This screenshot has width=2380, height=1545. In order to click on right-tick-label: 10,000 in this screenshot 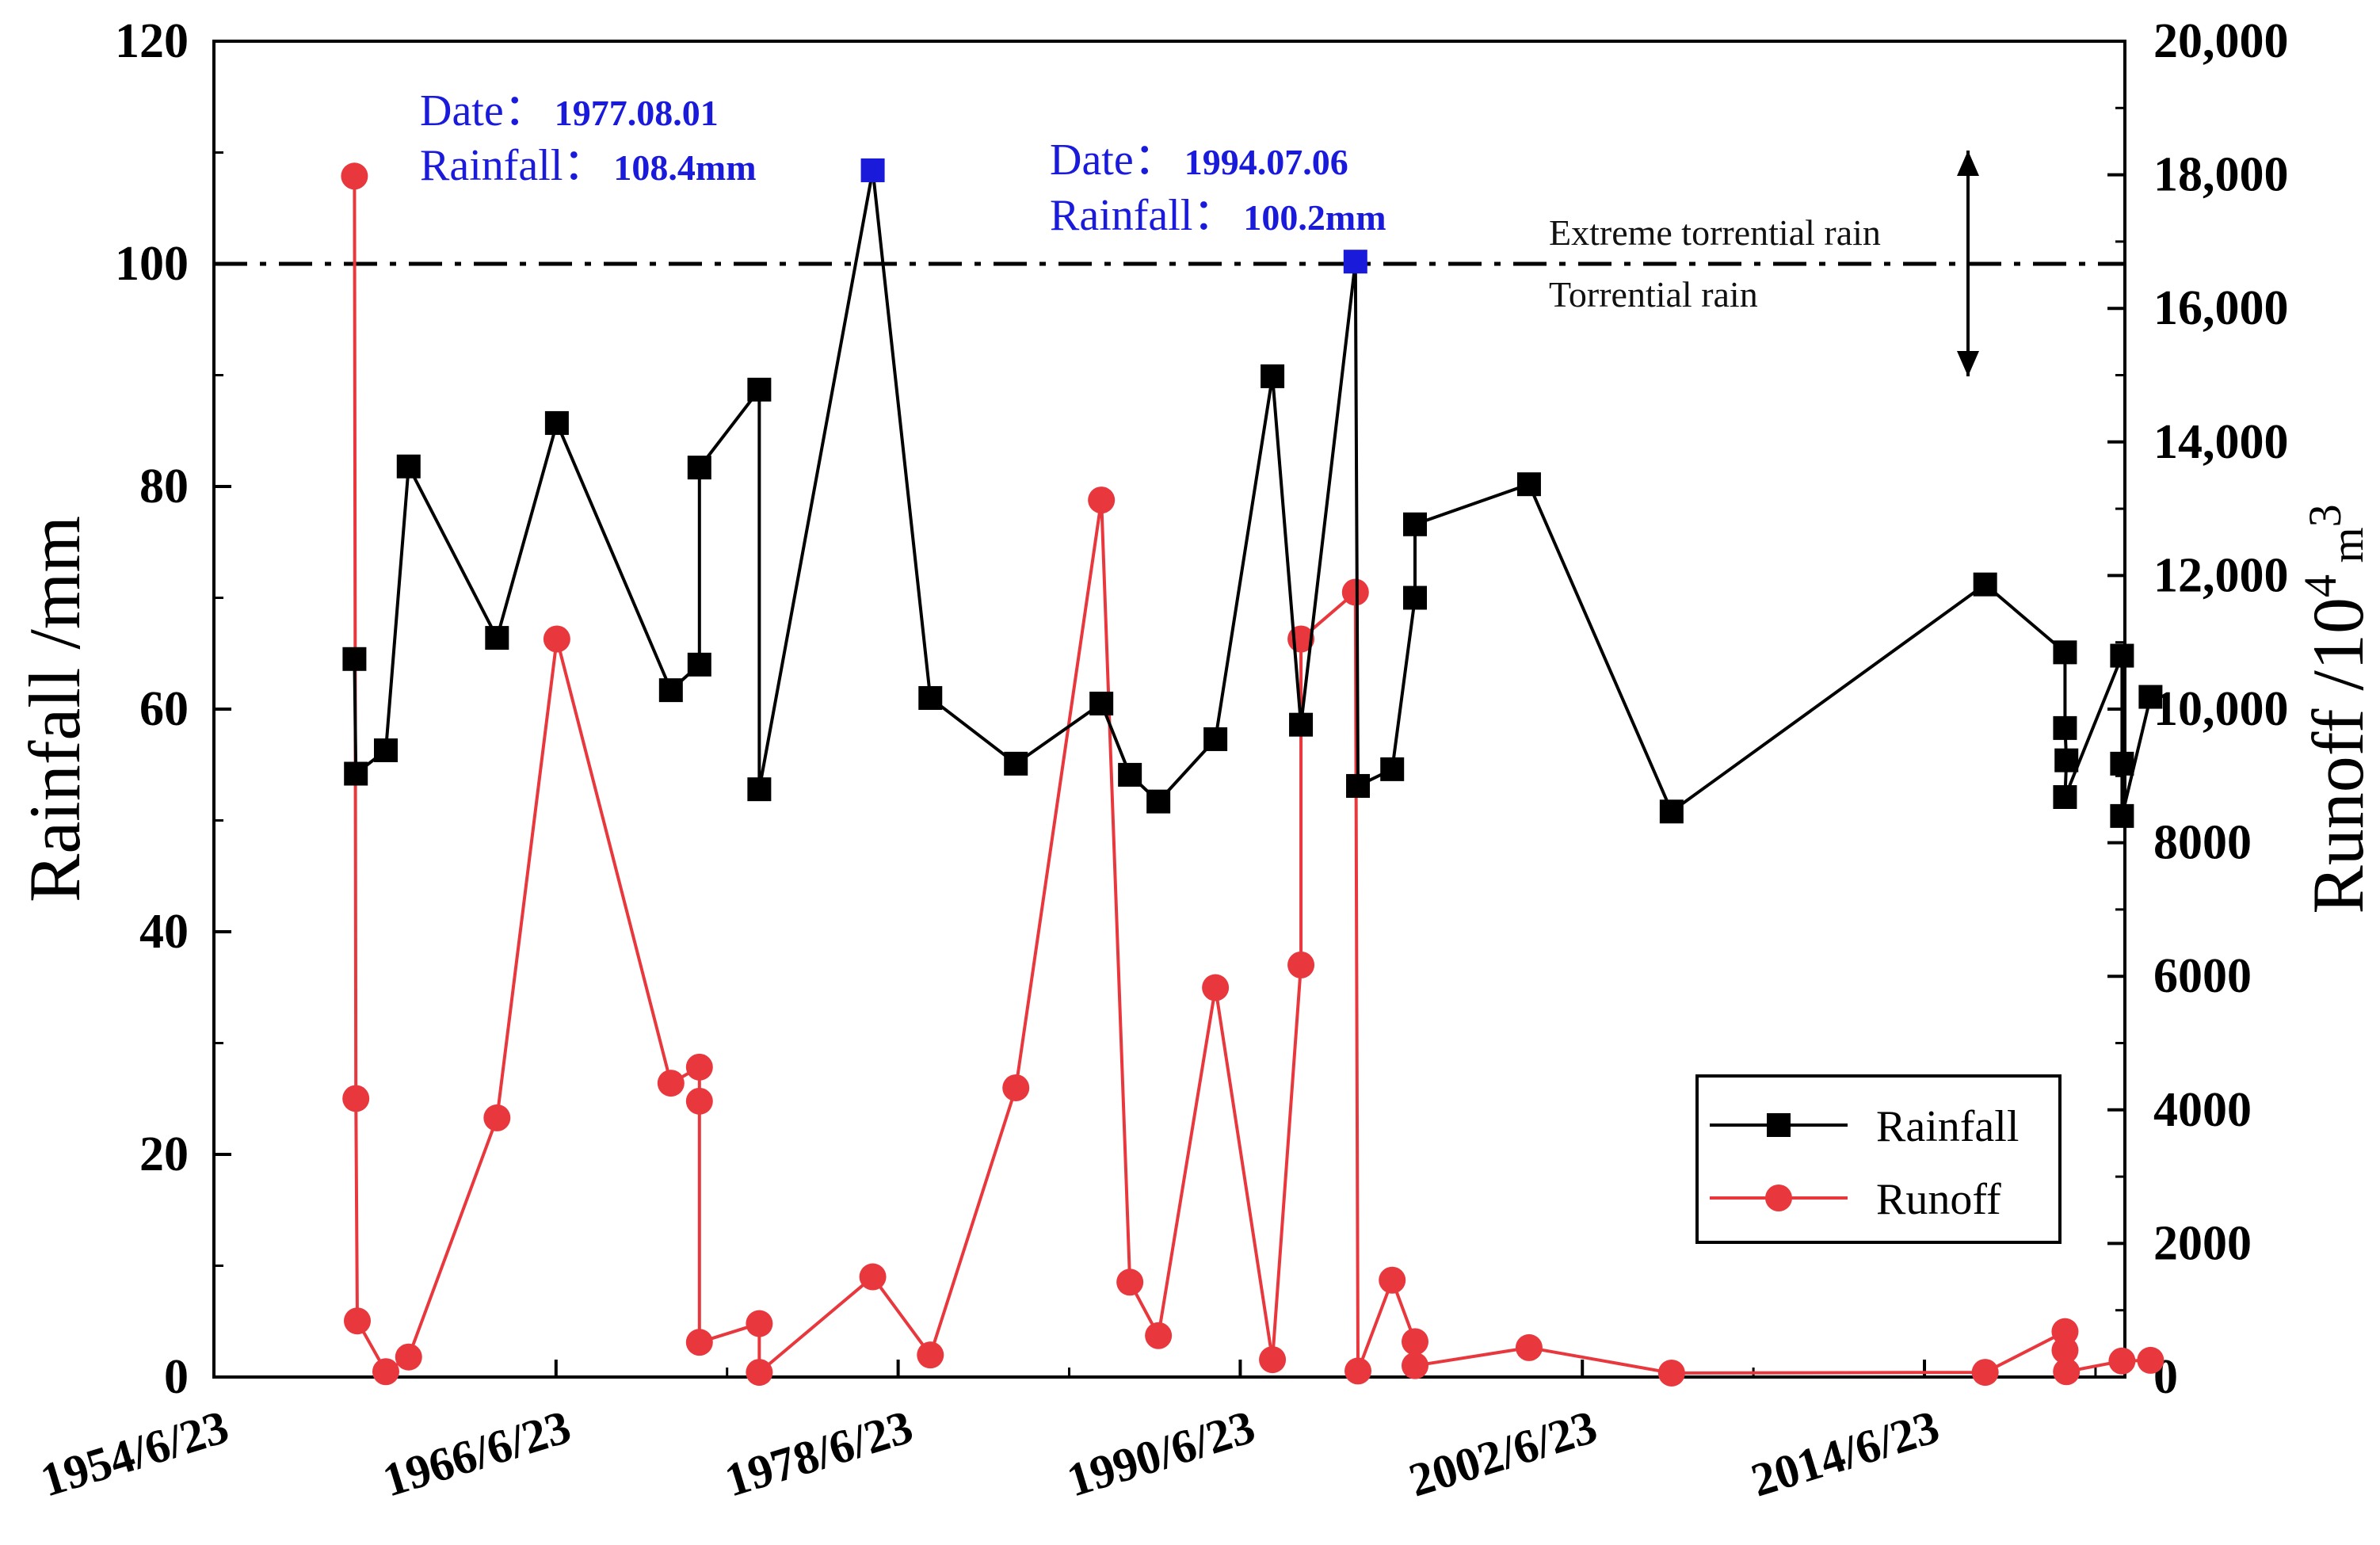, I will do `click(2221, 709)`.